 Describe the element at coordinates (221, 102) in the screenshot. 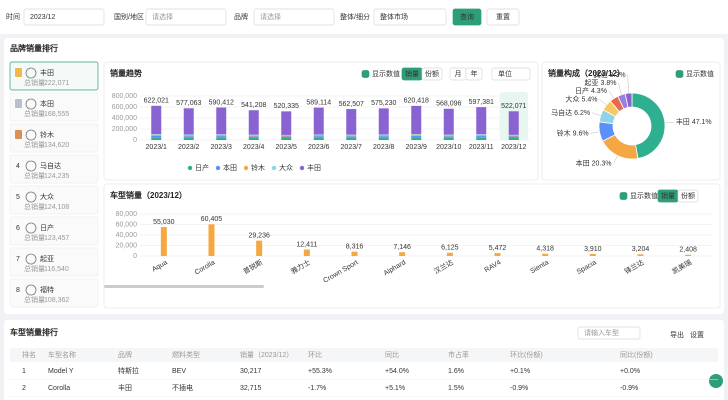

I see `total-label: 590,412` at that location.